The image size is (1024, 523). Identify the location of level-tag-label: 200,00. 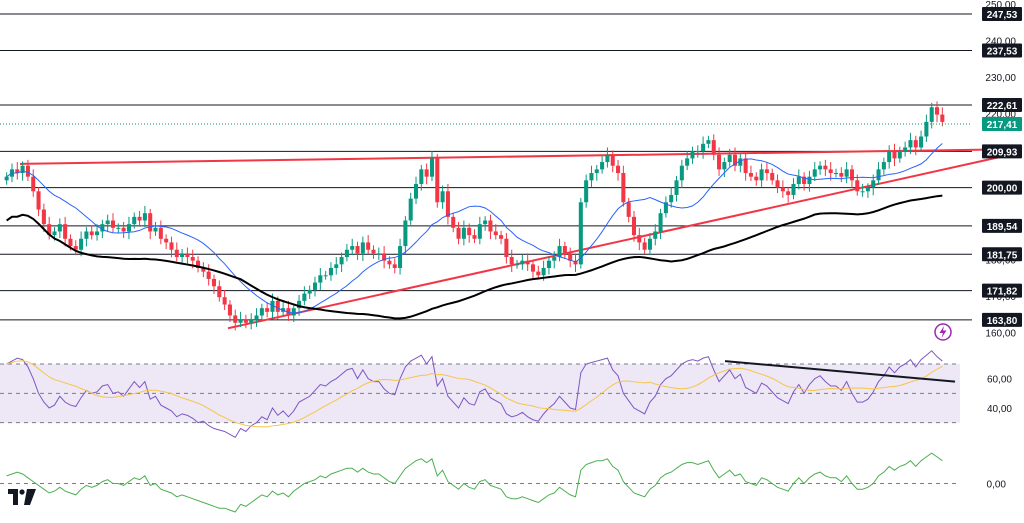
(1002, 189).